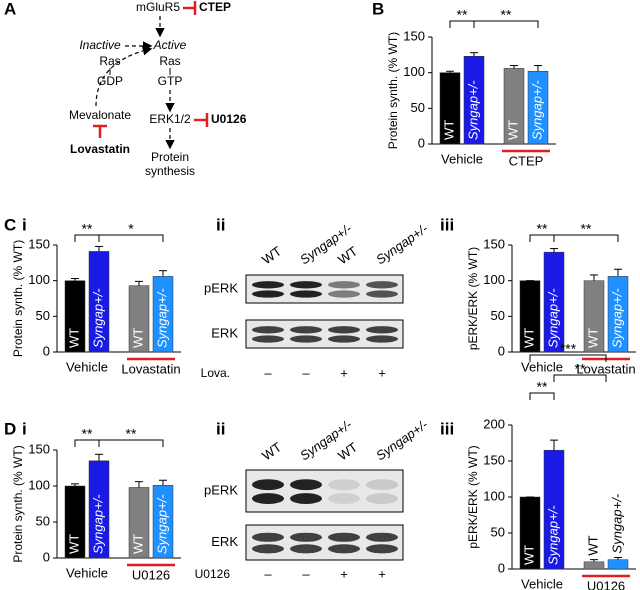 This screenshot has width=640, height=590. What do you see at coordinates (43, 315) in the screenshot?
I see `y-tick-label: 50` at bounding box center [43, 315].